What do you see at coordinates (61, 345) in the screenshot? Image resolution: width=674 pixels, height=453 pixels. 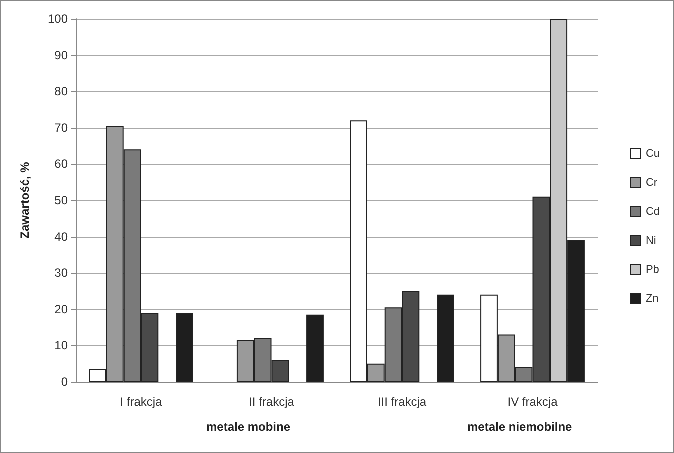 I see `y-tick-label: 10` at bounding box center [61, 345].